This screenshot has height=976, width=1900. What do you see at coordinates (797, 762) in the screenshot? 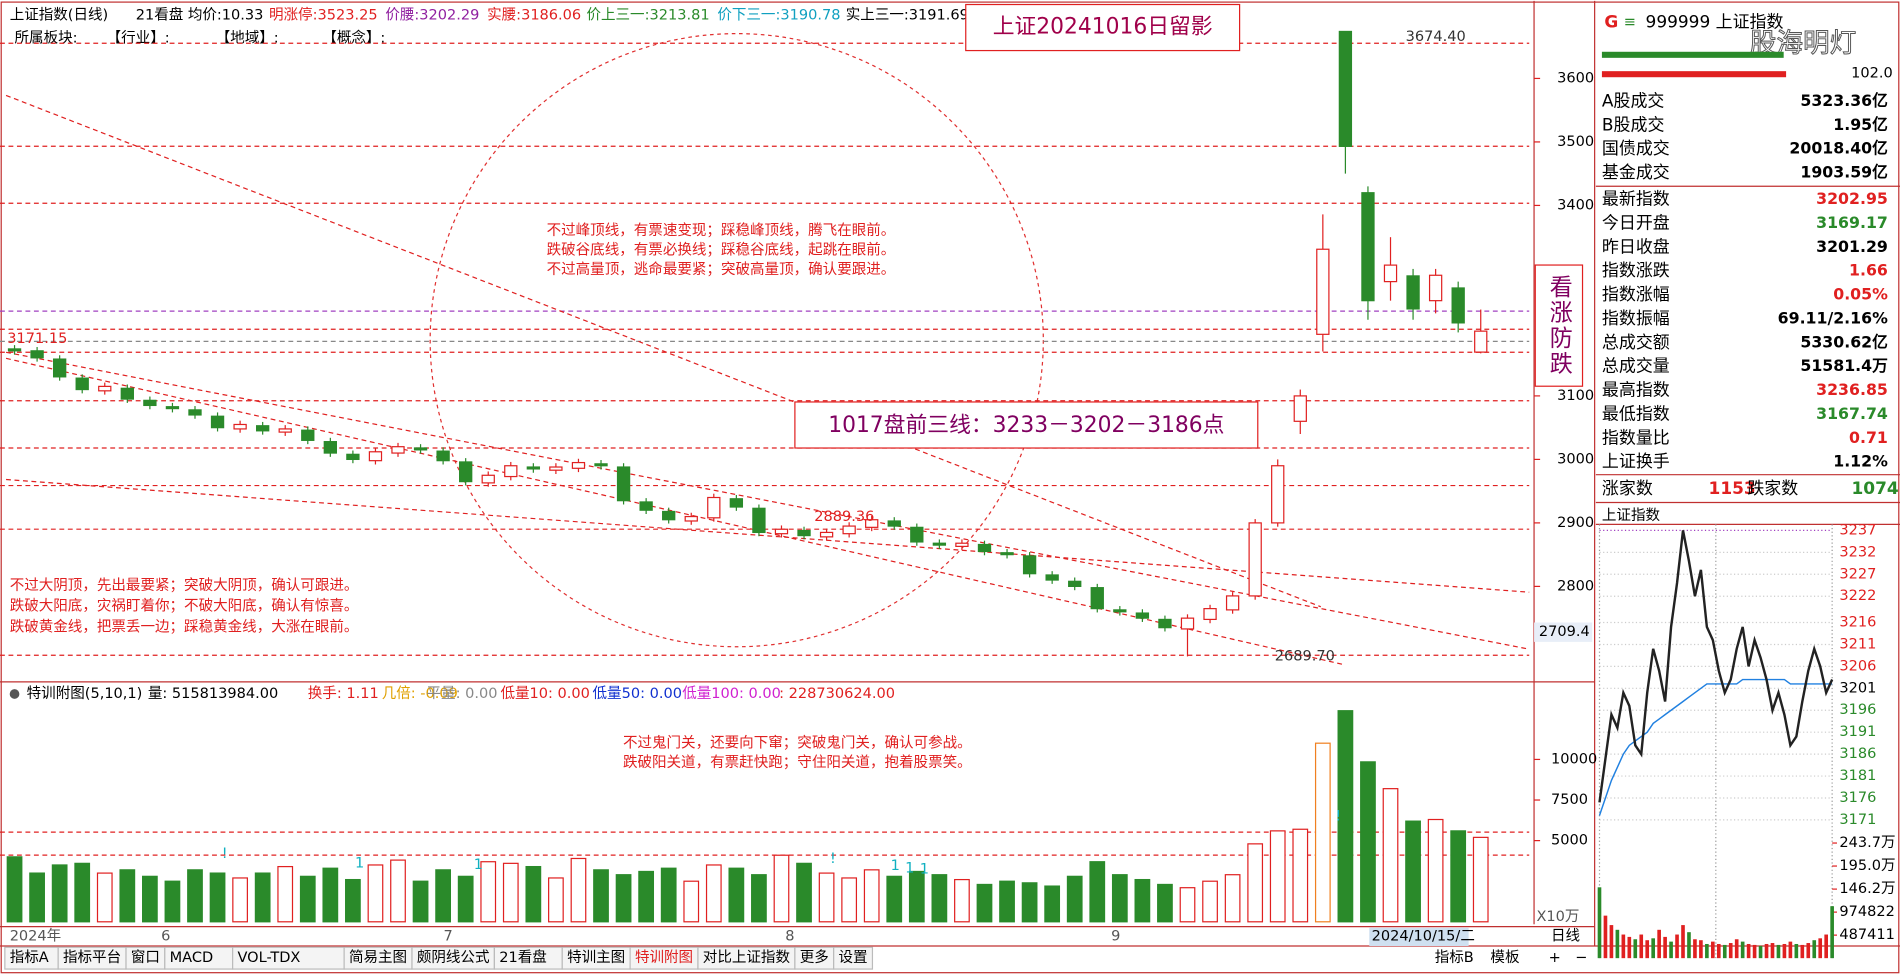
I see `poem-line: 跌破阳关道，有票赶快跑；守住阳关道，抱着股票笑。` at bounding box center [797, 762].